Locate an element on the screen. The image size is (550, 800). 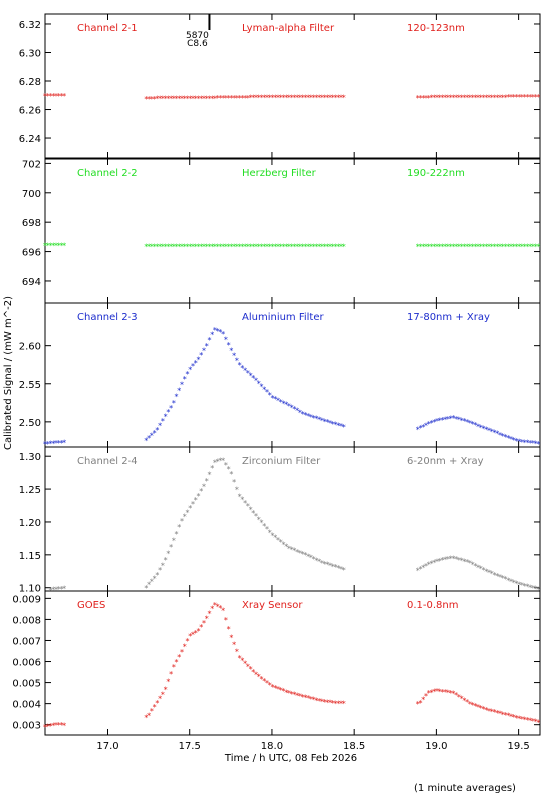
x-tick-label: 18.0 is located at coordinates (272, 746).